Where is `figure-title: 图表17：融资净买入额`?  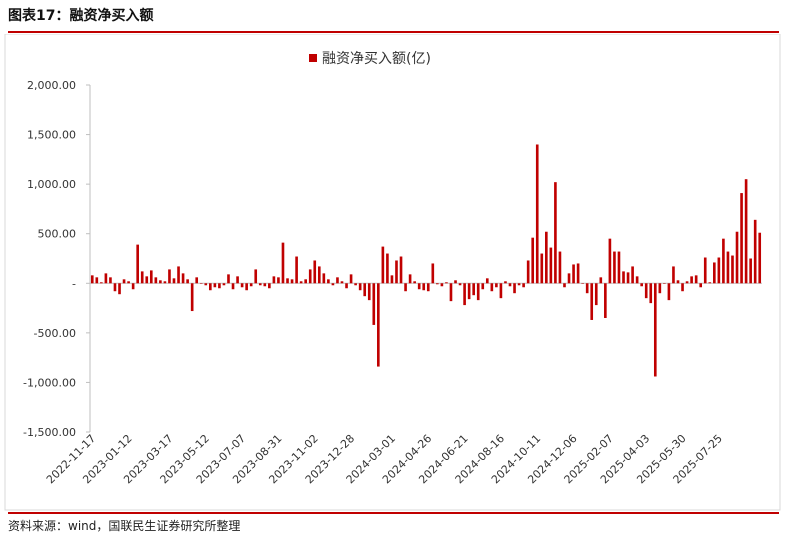
figure-title: 图表17：融资净买入额 is located at coordinates (81, 16).